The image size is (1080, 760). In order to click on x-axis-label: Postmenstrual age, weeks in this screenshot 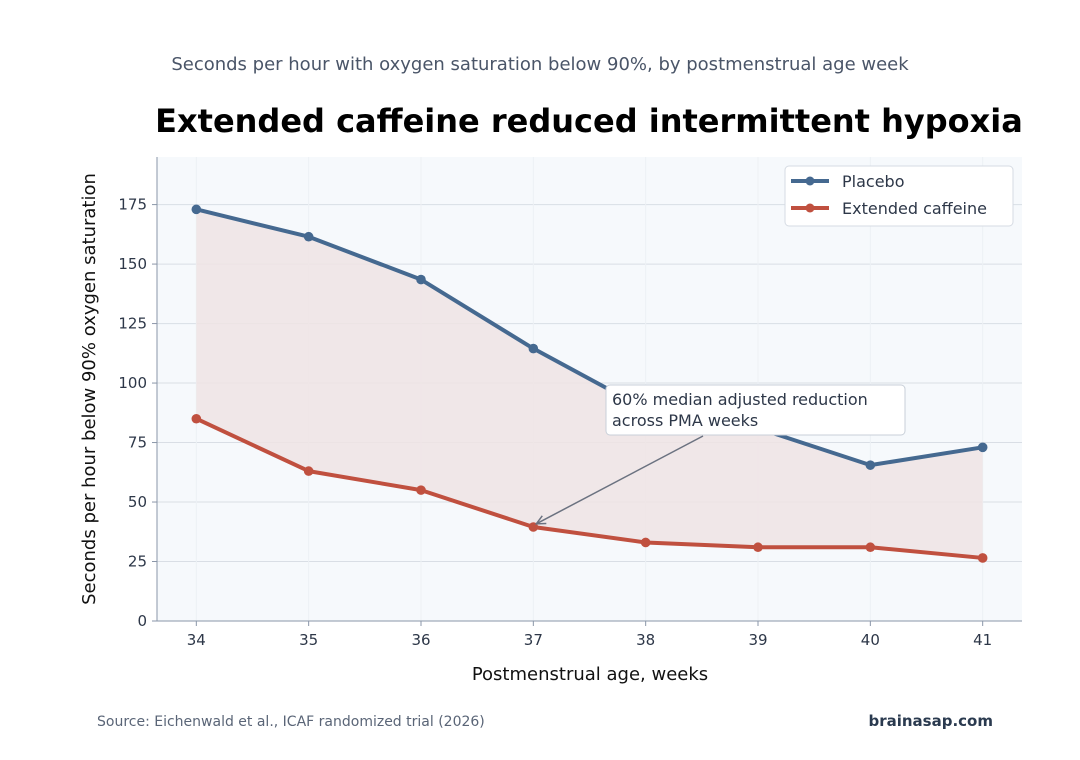, I will do `click(590, 674)`.